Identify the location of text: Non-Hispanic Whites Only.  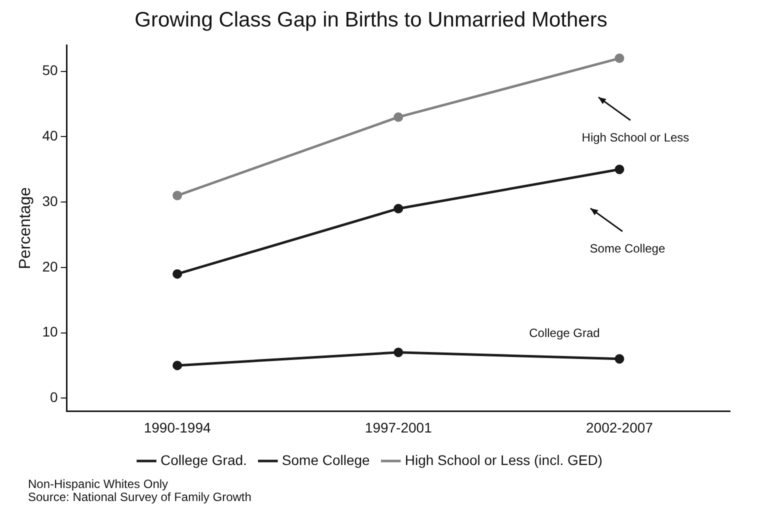
(99, 484).